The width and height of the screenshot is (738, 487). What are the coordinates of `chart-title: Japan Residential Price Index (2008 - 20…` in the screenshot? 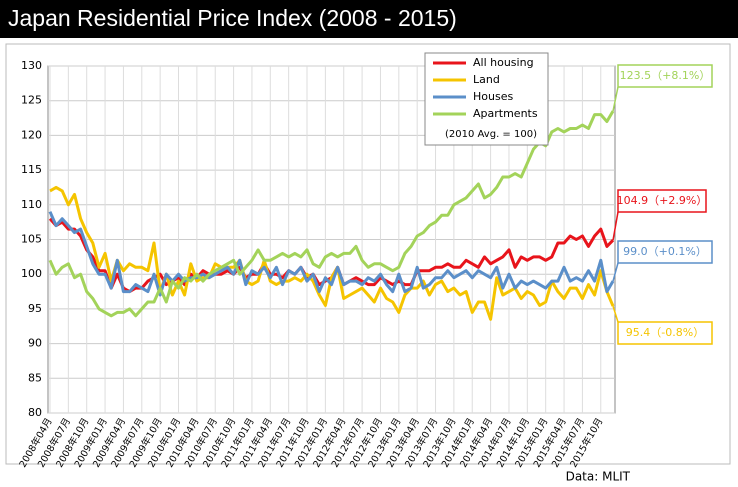 It's located at (232, 18).